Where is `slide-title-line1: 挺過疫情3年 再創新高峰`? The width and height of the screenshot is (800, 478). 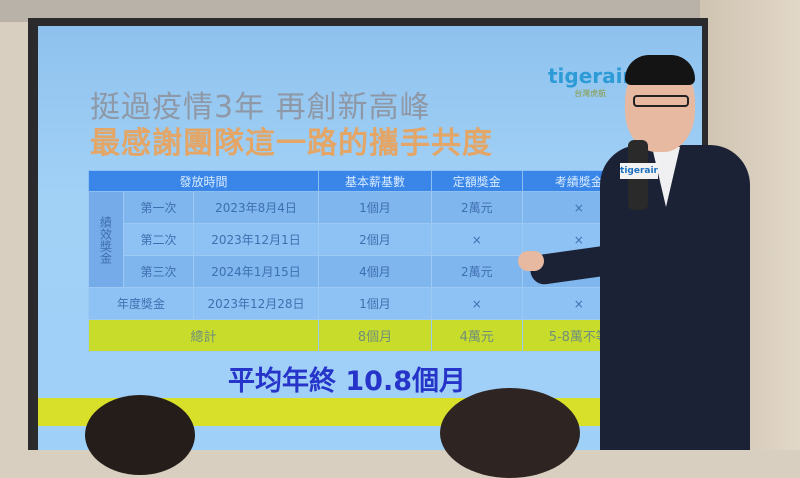
slide-title-line1: 挺過疫情3年 再創新高峰 is located at coordinates (260, 107).